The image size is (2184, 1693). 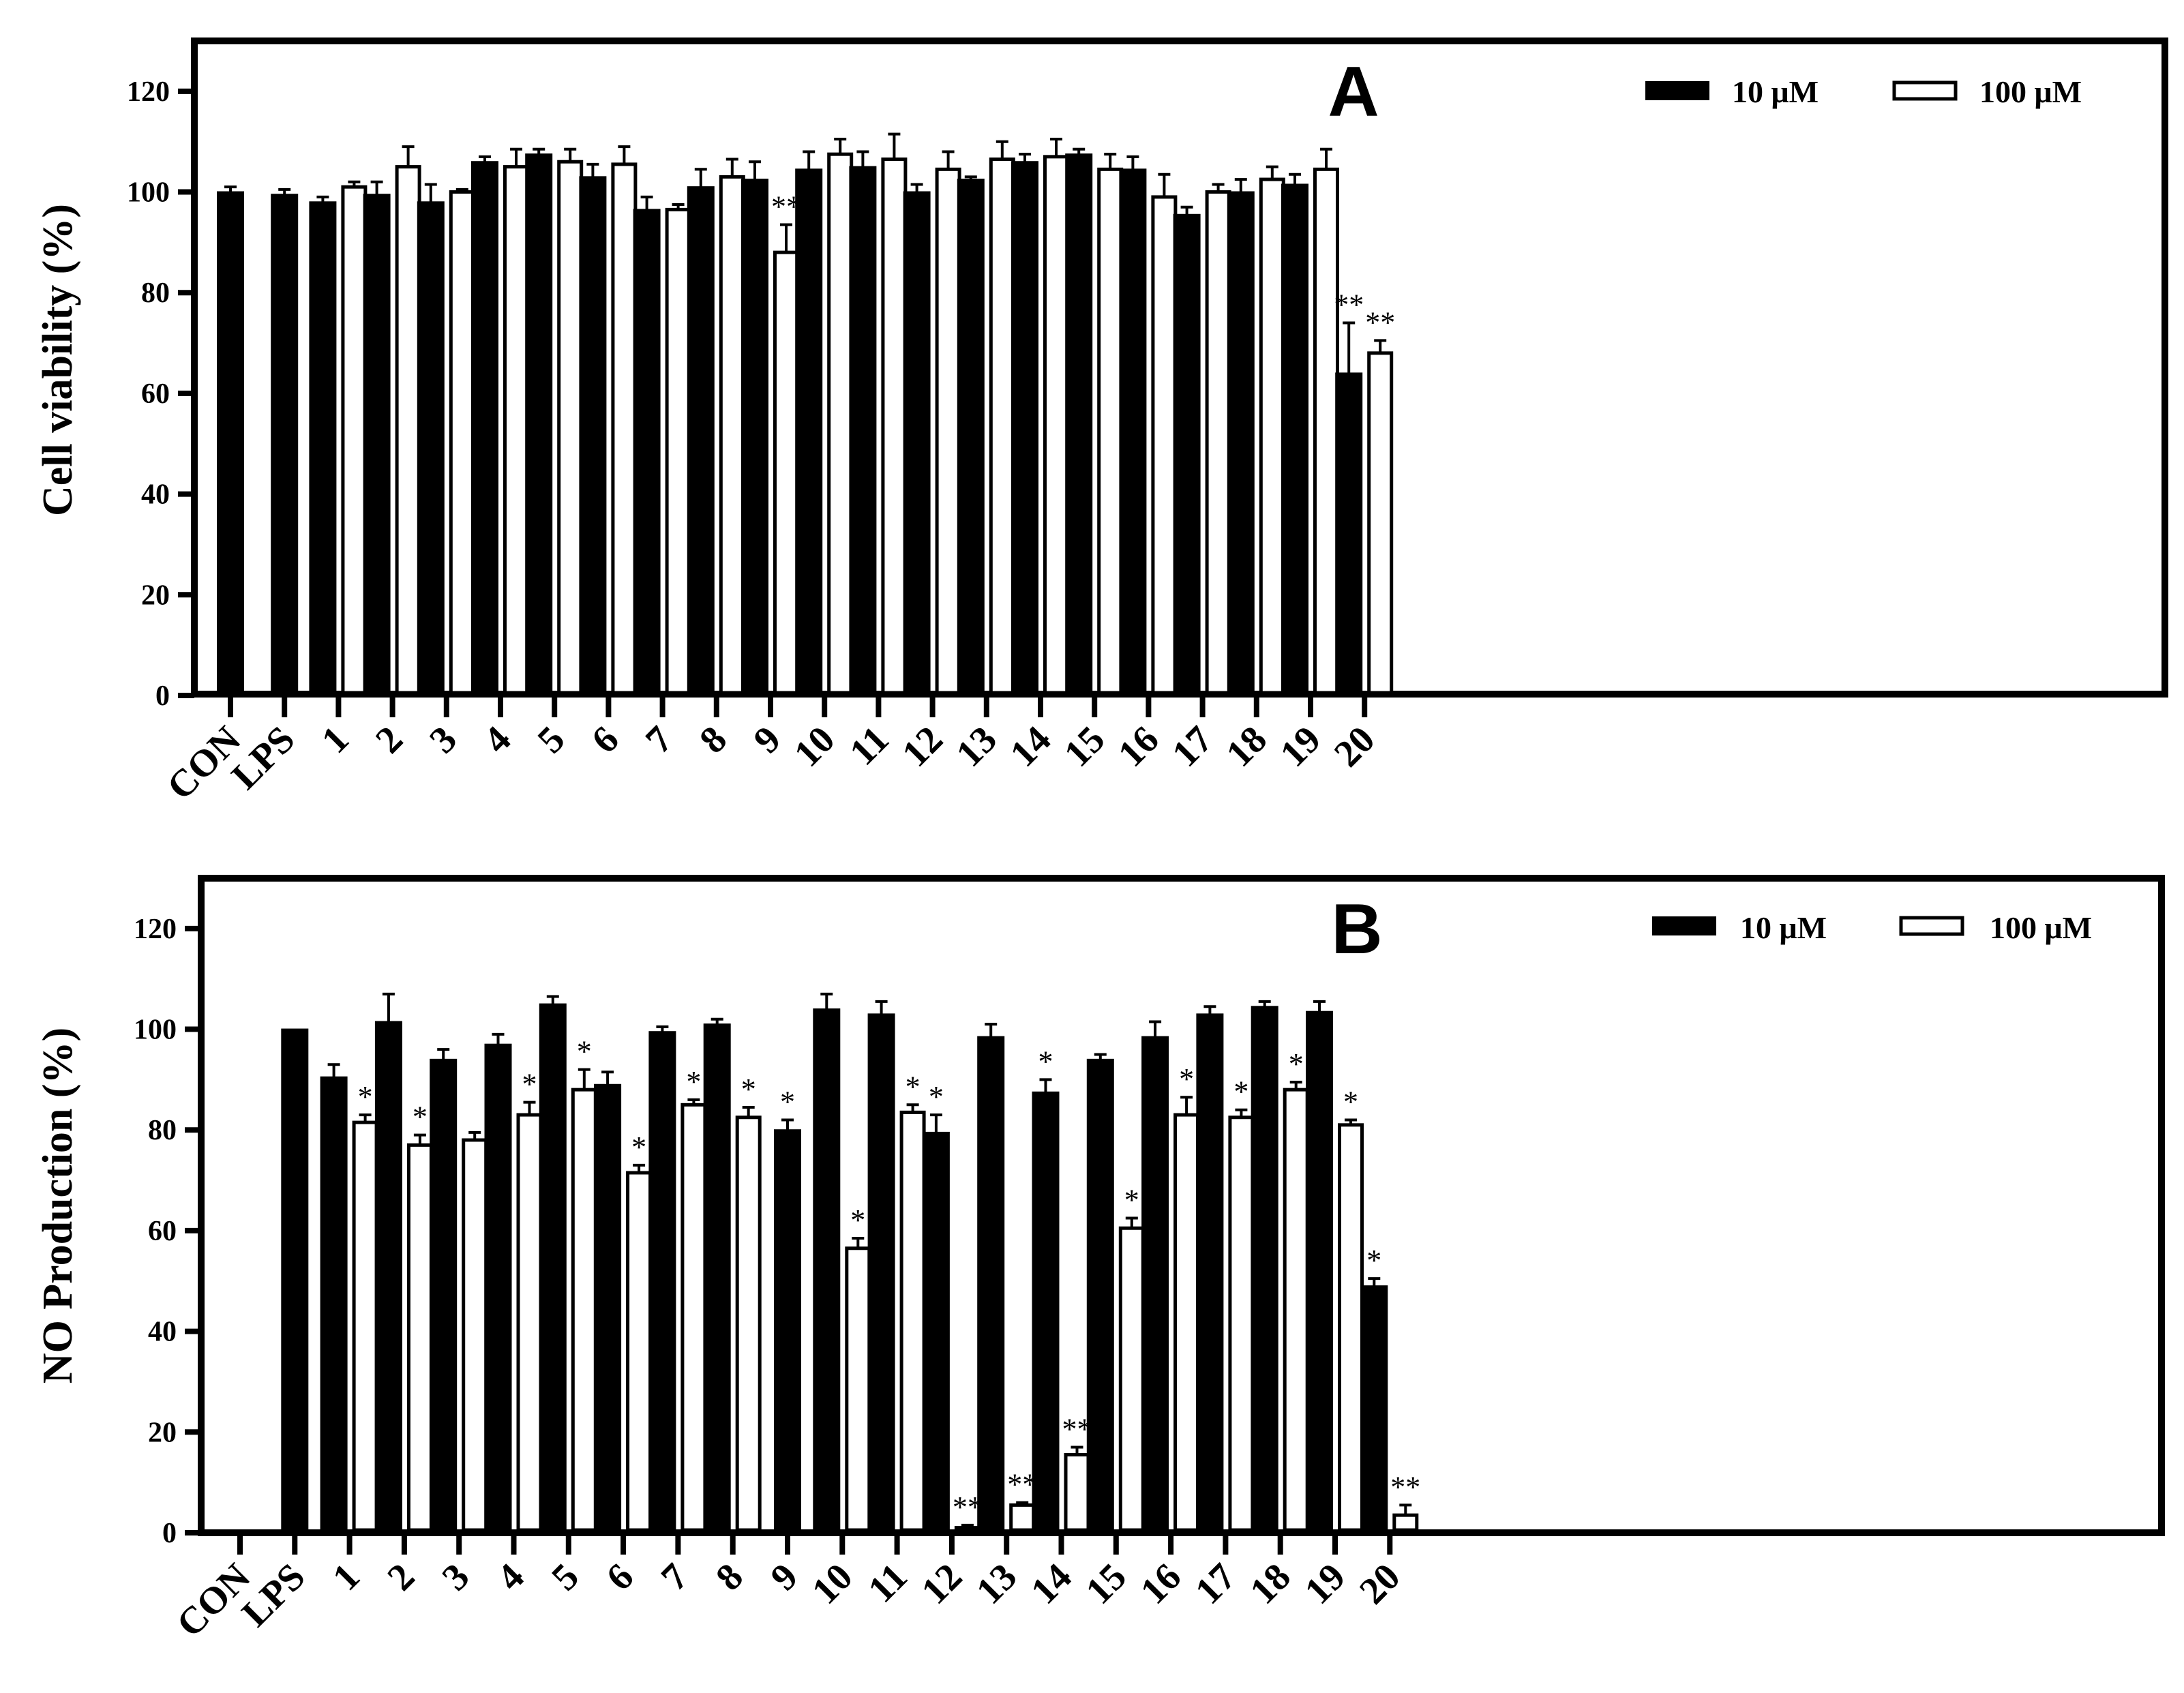 I want to click on x-tick-label: 10, so click(x=814, y=746).